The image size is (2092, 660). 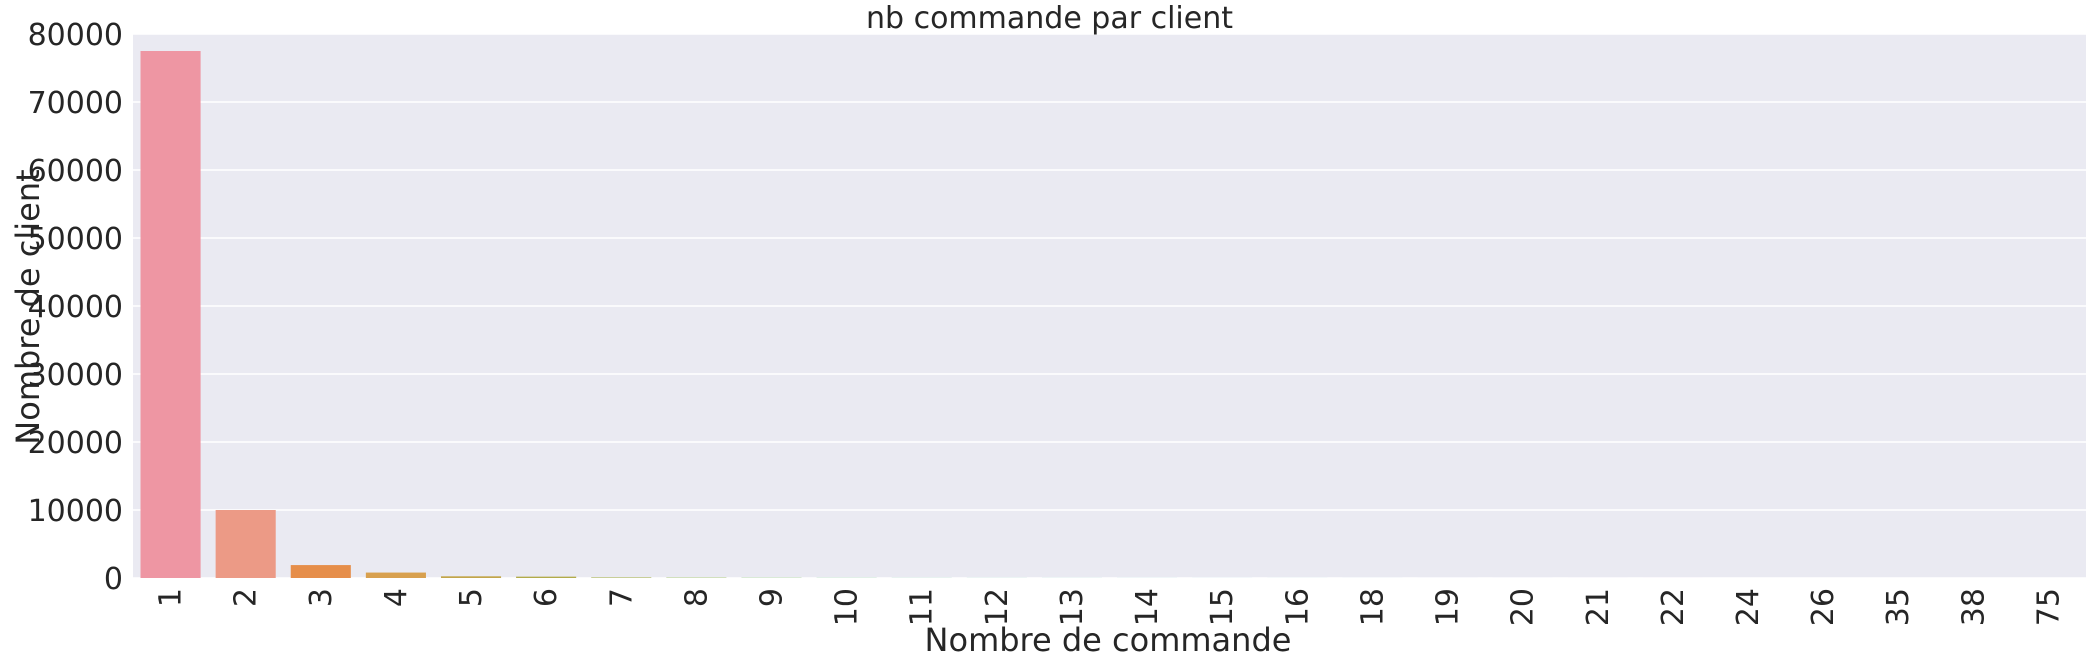 I want to click on x-tick-label: 14, so click(x=1147, y=607).